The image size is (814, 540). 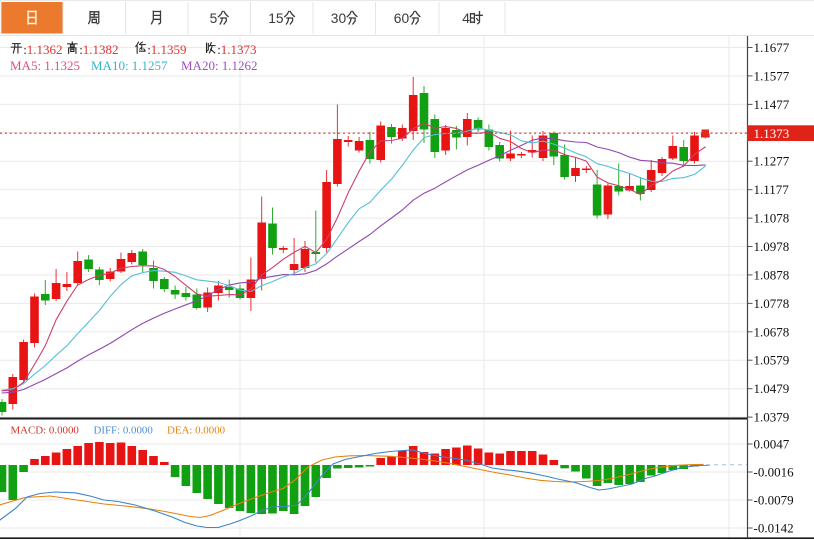 What do you see at coordinates (772, 303) in the screenshot?
I see `svg-text: 1.0778` at bounding box center [772, 303].